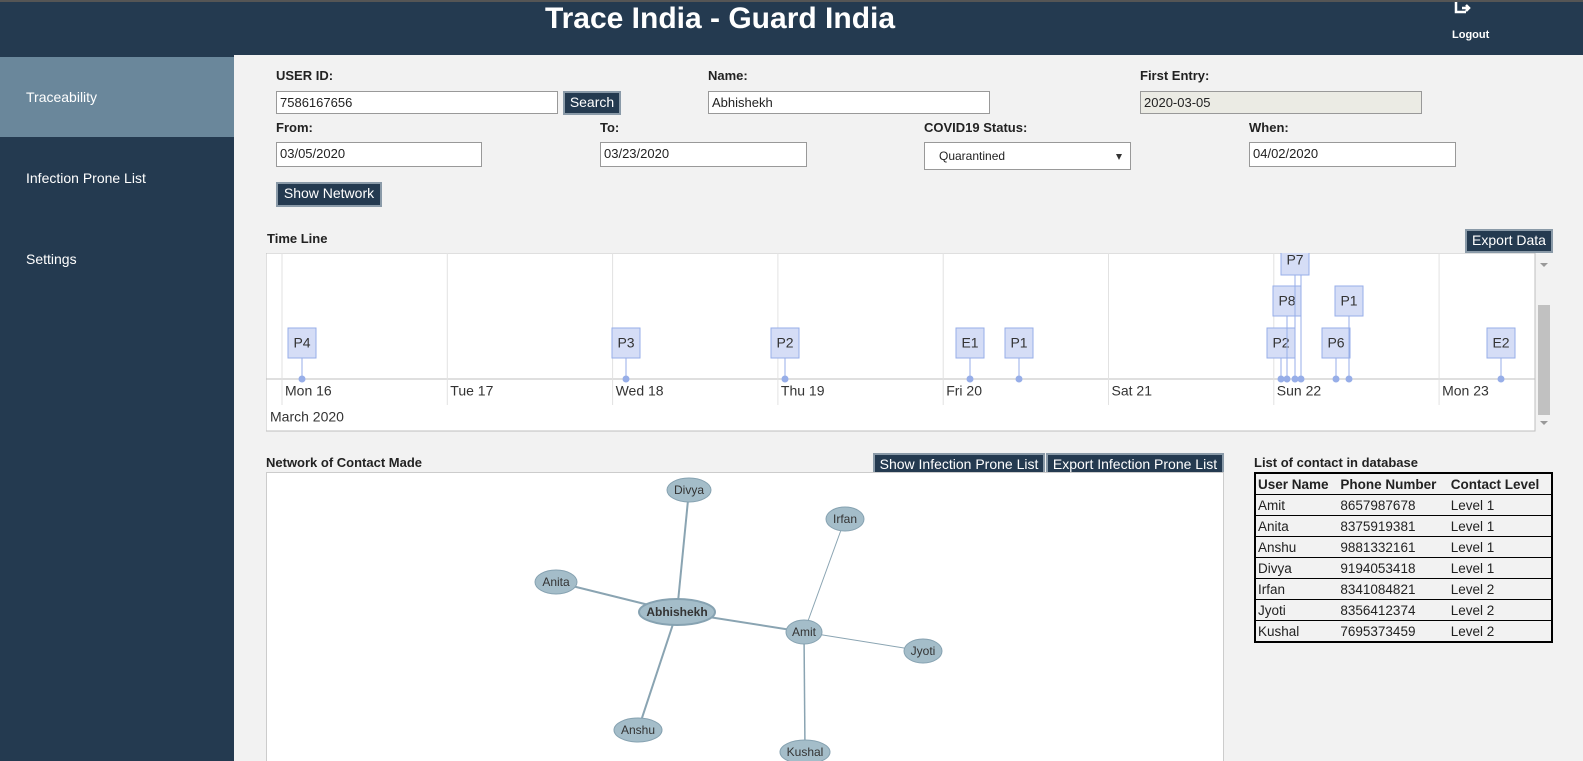 This screenshot has width=1583, height=761. What do you see at coordinates (1297, 526) in the screenshot?
I see `table-cell: Anita` at bounding box center [1297, 526].